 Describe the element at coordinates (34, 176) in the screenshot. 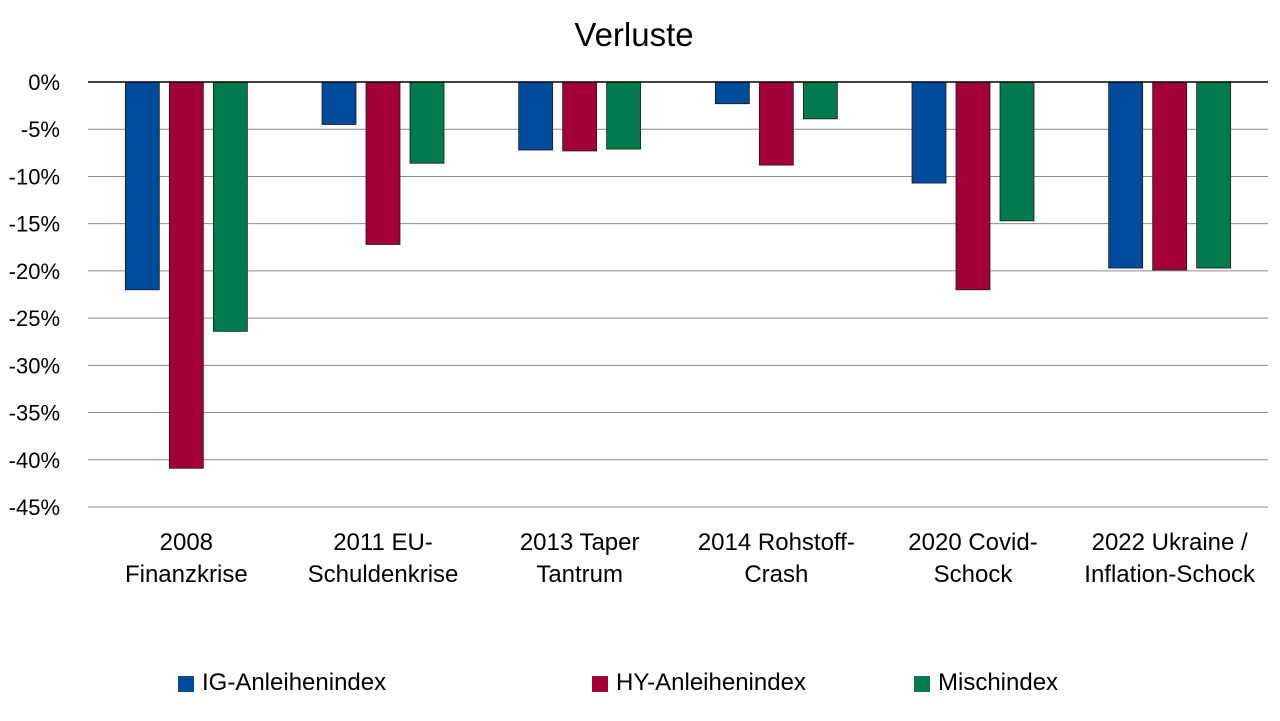

I see `y-tick-label: -10%` at that location.